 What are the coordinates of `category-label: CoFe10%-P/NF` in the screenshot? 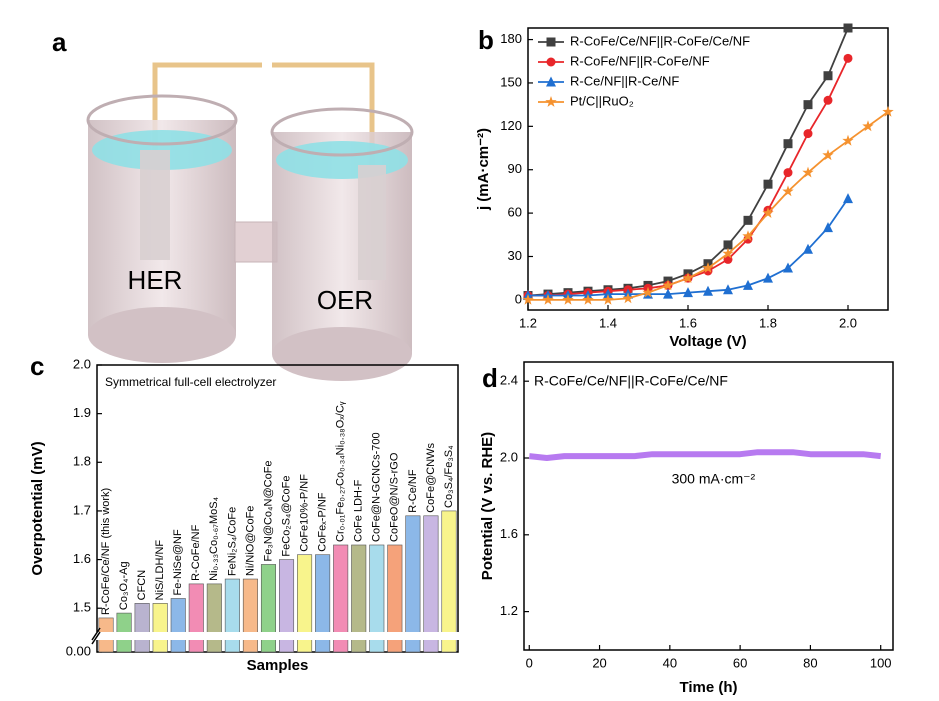 It's located at (304, 513).